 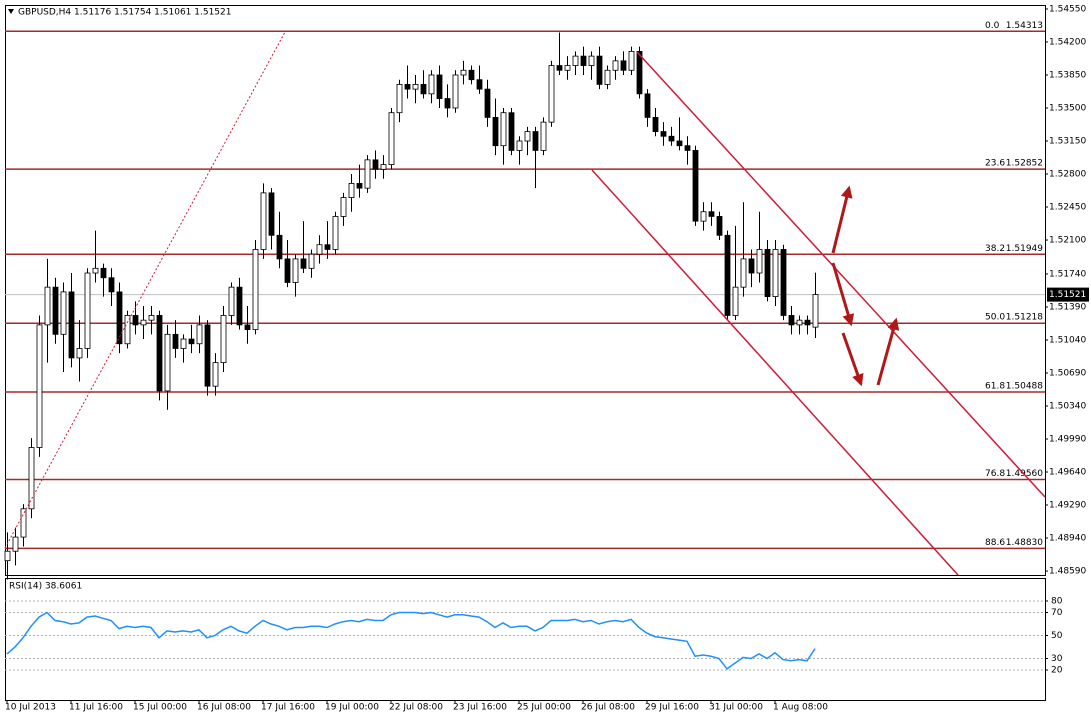 I want to click on y-tick-label: 1.49990, so click(x=1067, y=440).